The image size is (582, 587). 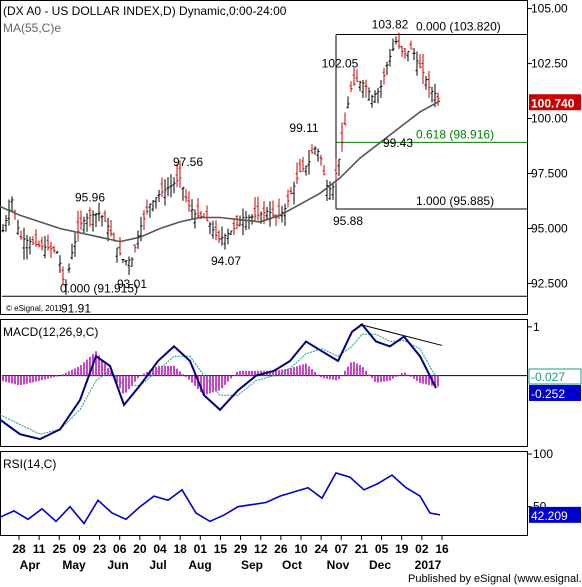 What do you see at coordinates (160, 549) in the screenshot?
I see `time-tick-label: 04` at bounding box center [160, 549].